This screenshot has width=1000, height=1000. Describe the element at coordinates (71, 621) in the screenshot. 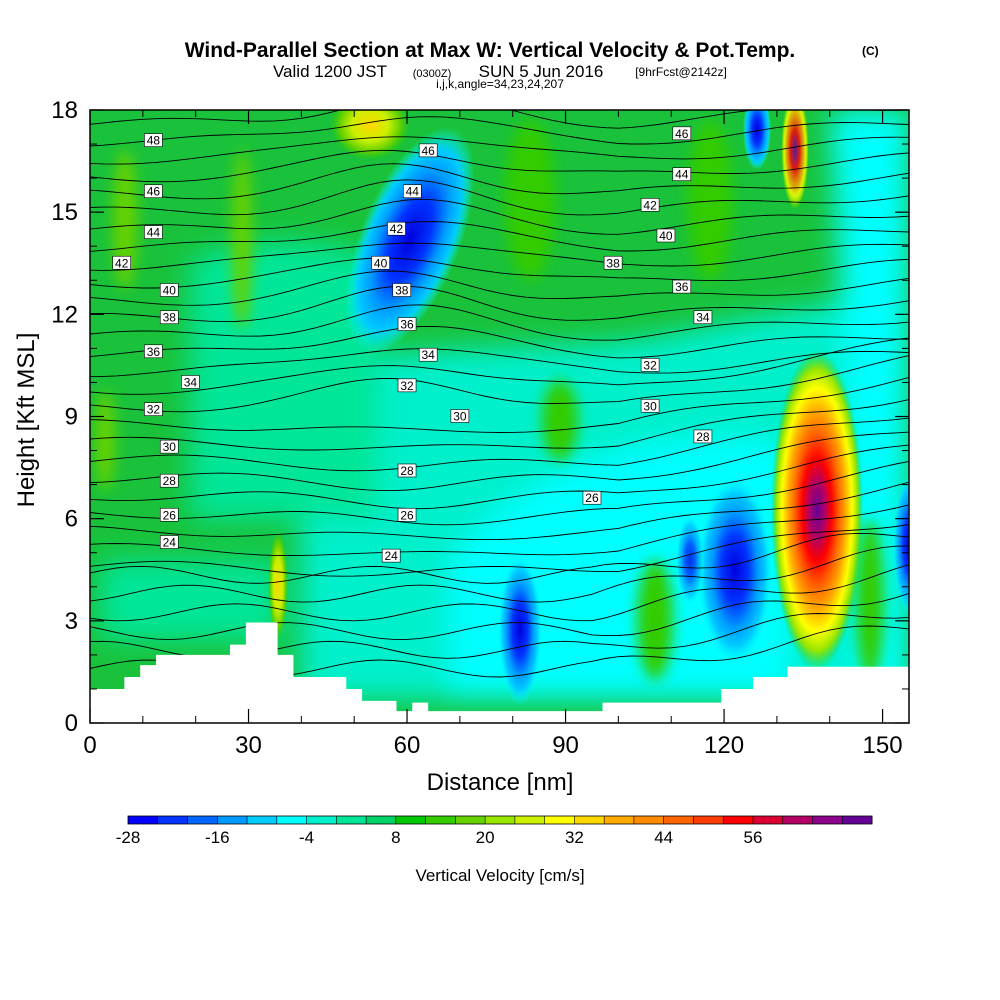

I see `y-tick-label: 3` at that location.